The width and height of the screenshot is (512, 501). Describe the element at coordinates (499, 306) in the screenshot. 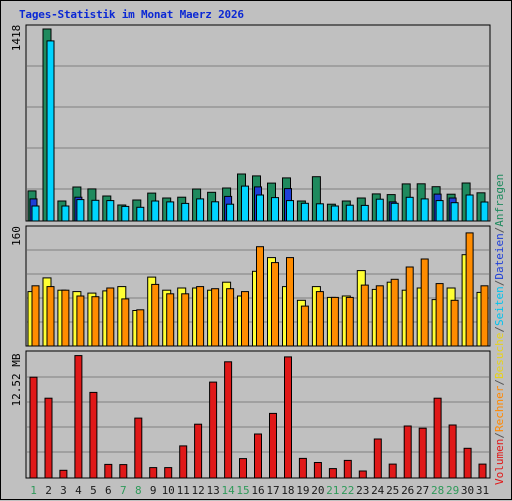

I see `legend-seiten: Seiten` at that location.